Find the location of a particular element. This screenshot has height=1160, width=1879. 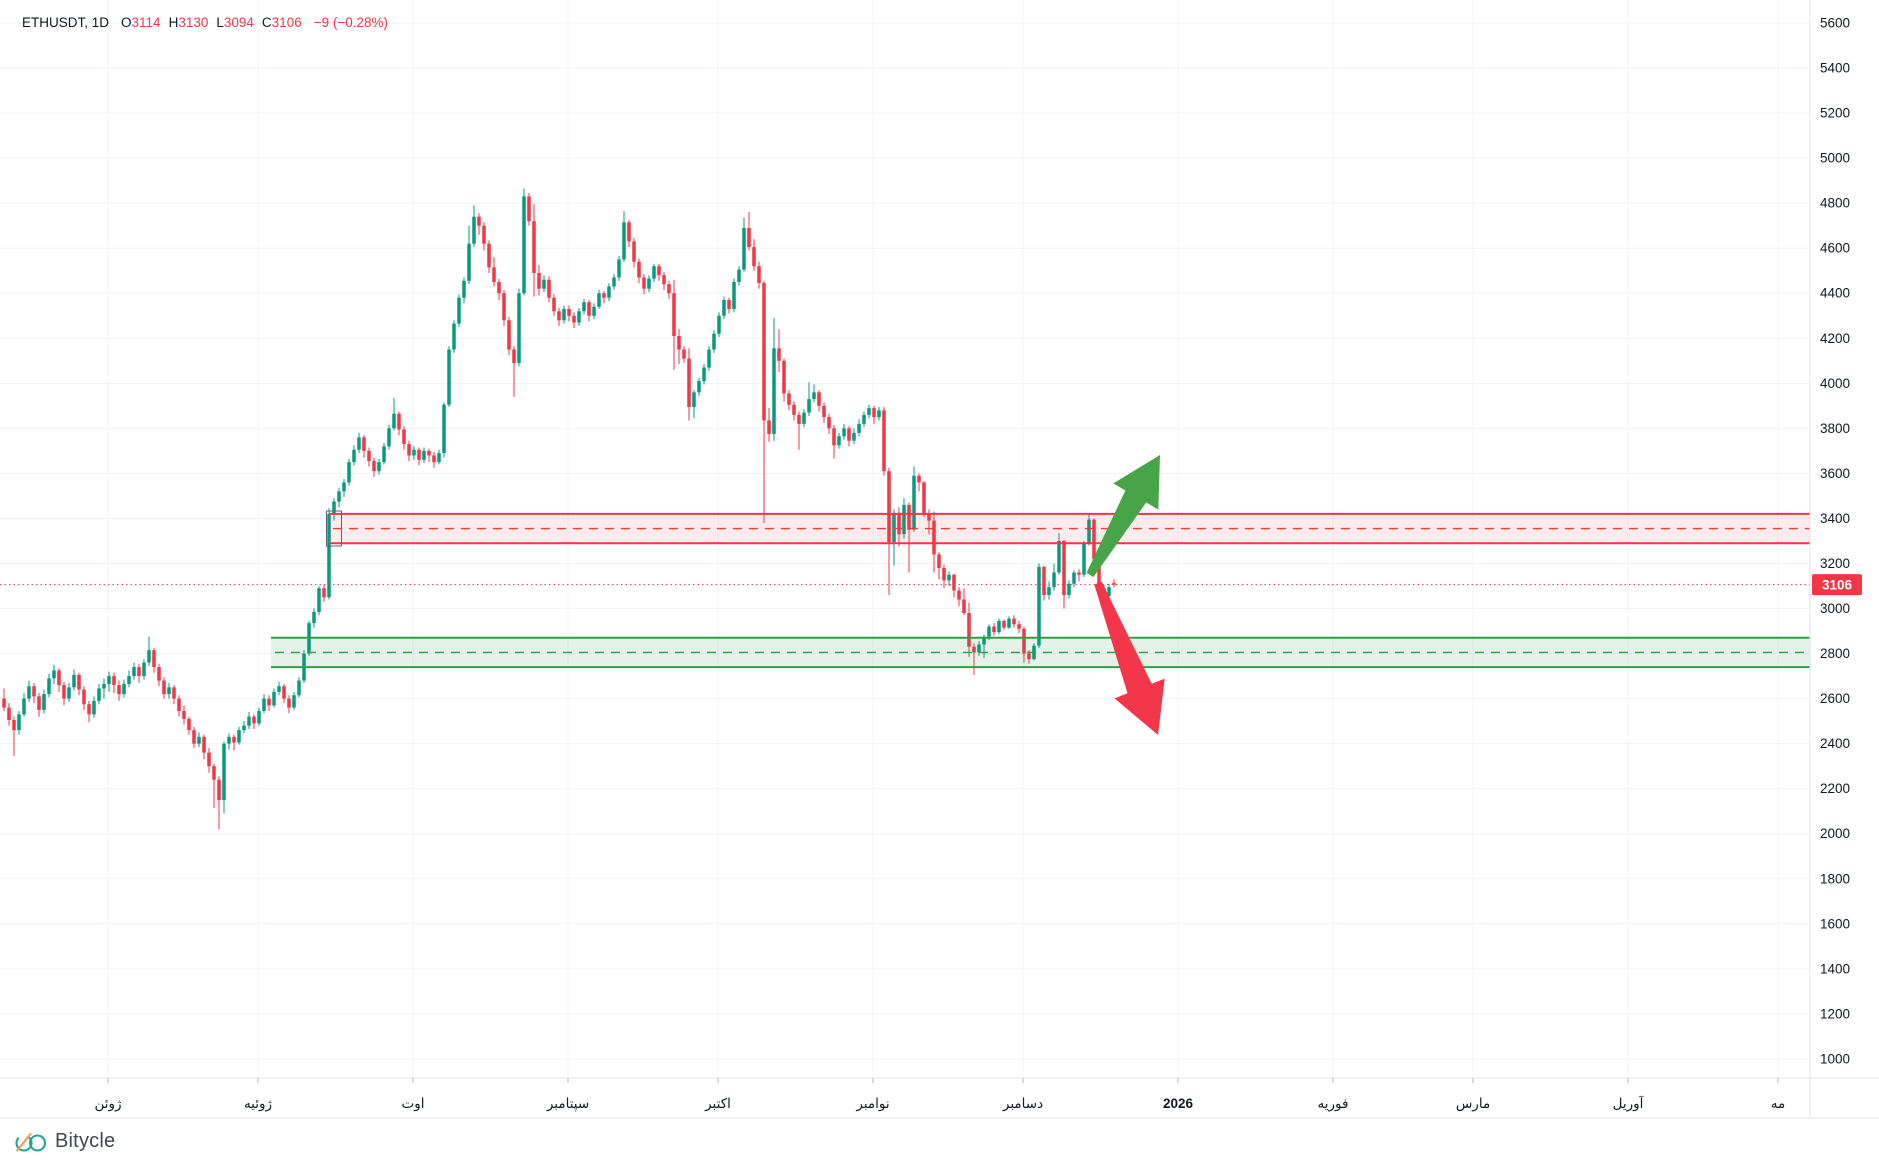

time-axis-label: مارس is located at coordinates (1473, 1104).